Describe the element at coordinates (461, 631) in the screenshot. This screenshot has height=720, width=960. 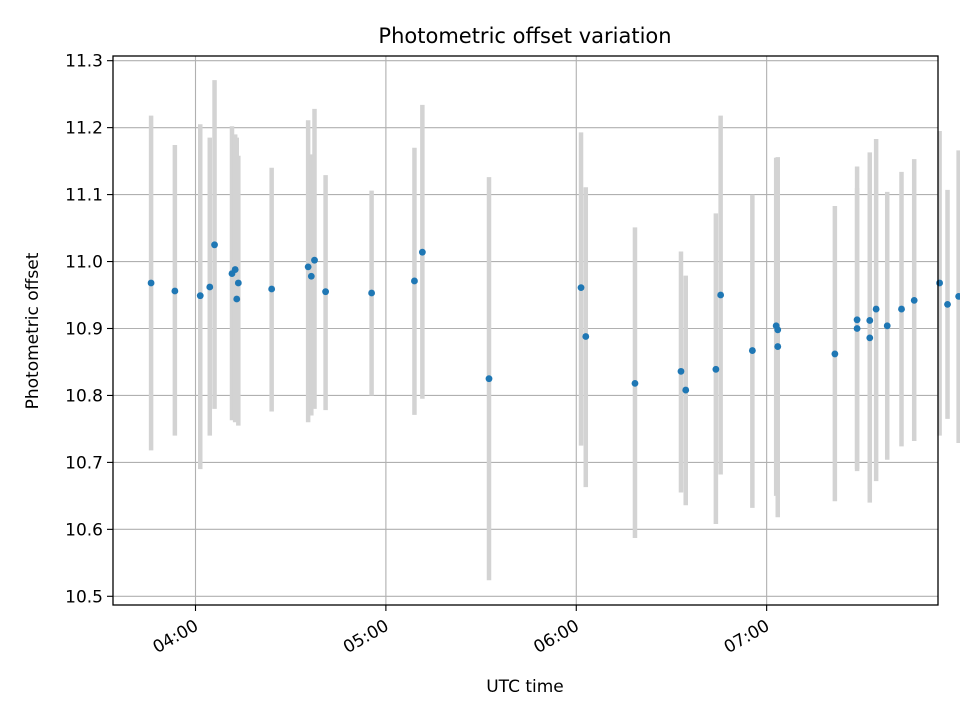
I see `x-axis-ticks: 04:00 05:00 06:00 07:00` at that location.